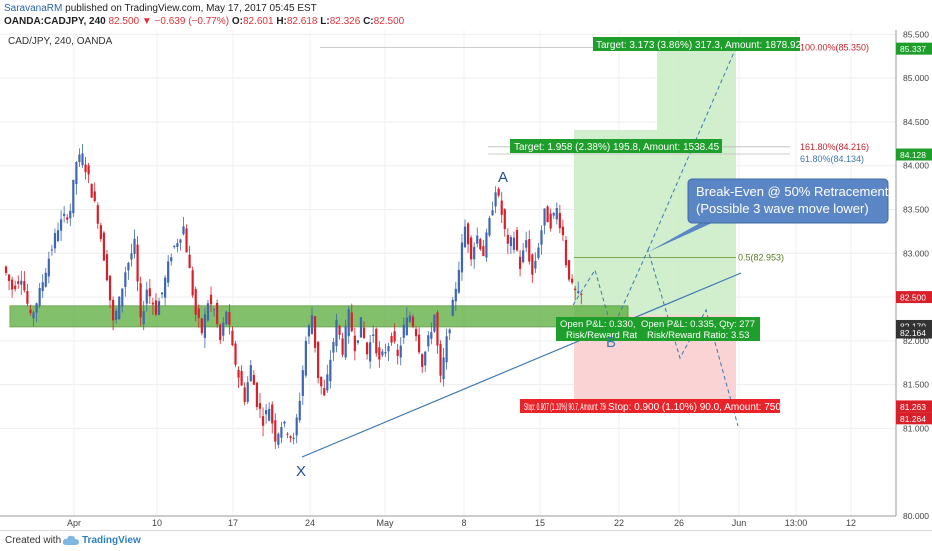  I want to click on target-label-2-box, so click(616, 146).